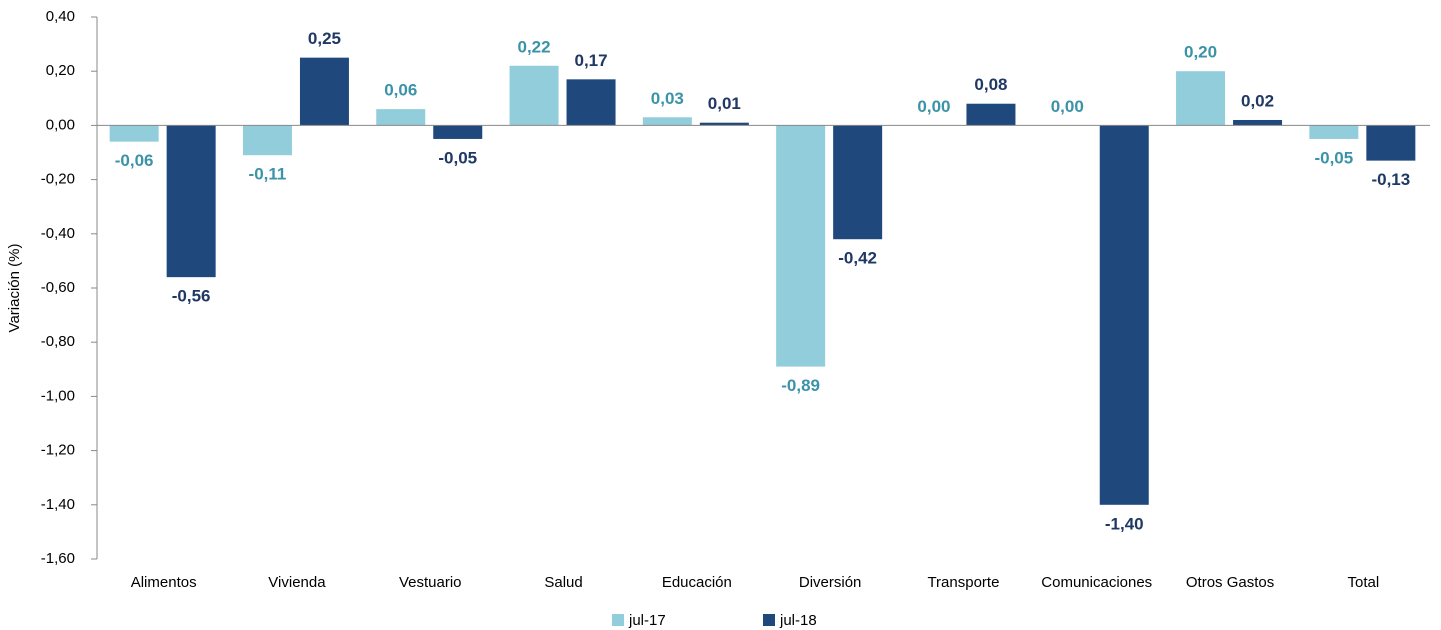  I want to click on y-tick-label: 0,40, so click(60, 16).